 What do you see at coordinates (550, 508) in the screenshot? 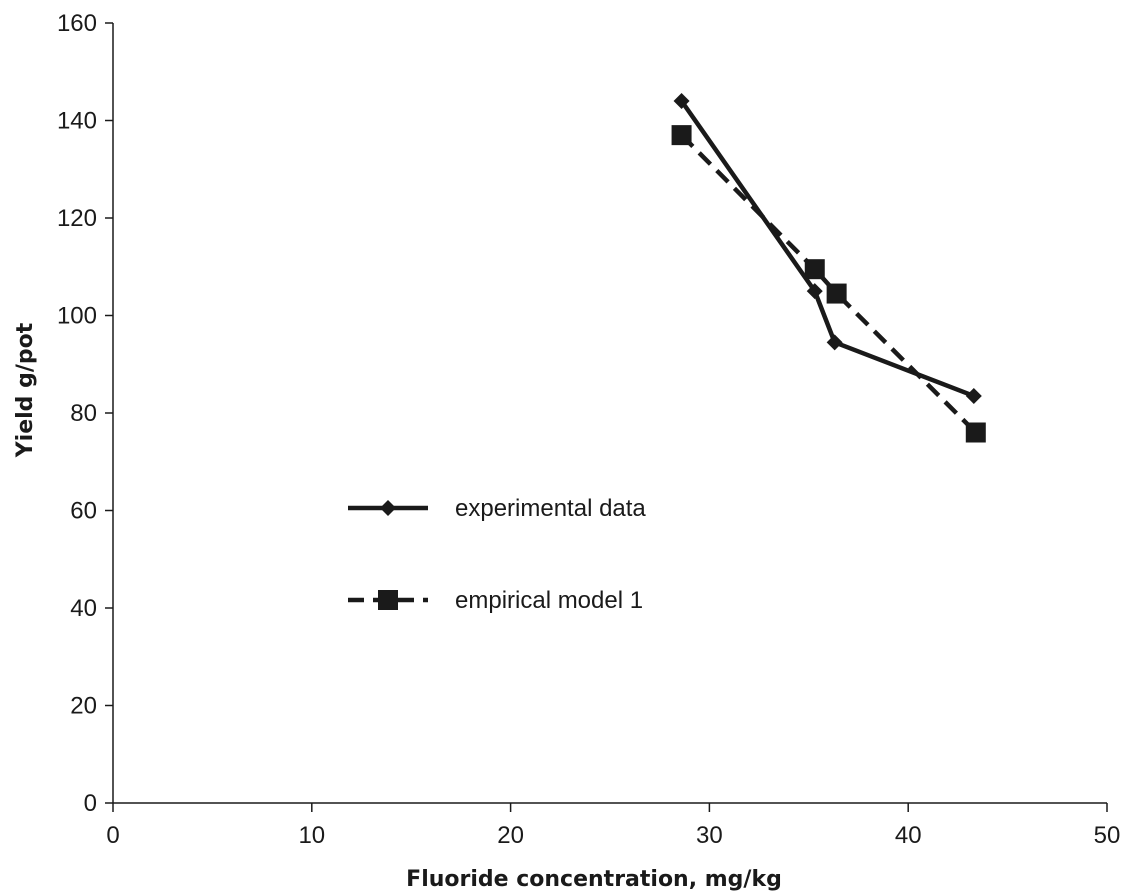
I see `legend-label-1: experimental data` at bounding box center [550, 508].